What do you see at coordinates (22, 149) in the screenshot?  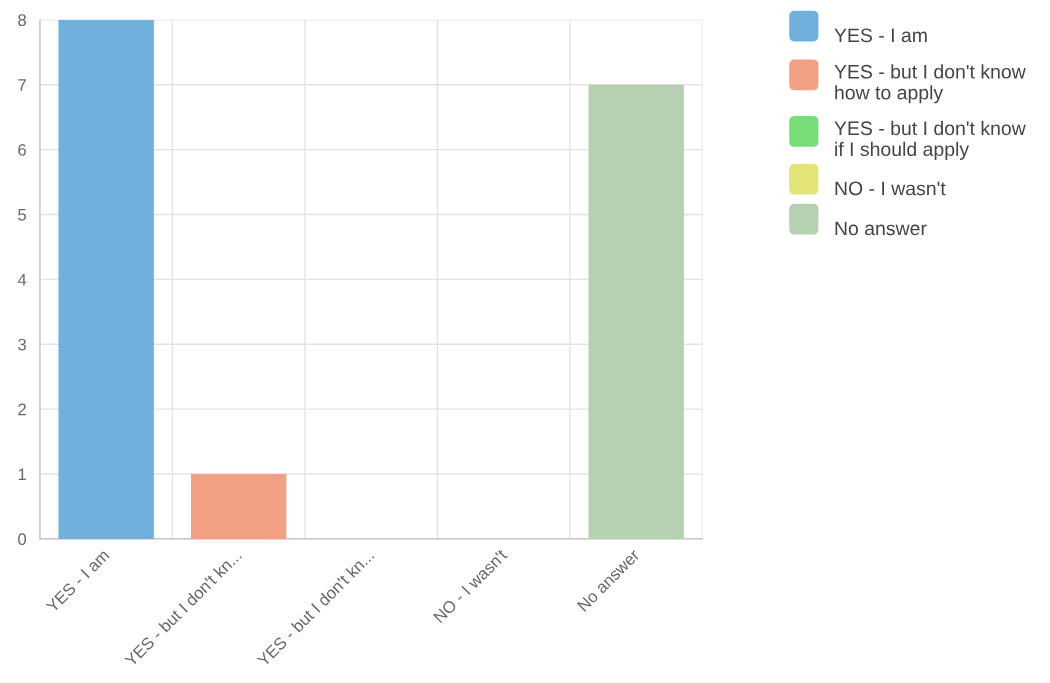 I see `y-tick-label: 6` at bounding box center [22, 149].